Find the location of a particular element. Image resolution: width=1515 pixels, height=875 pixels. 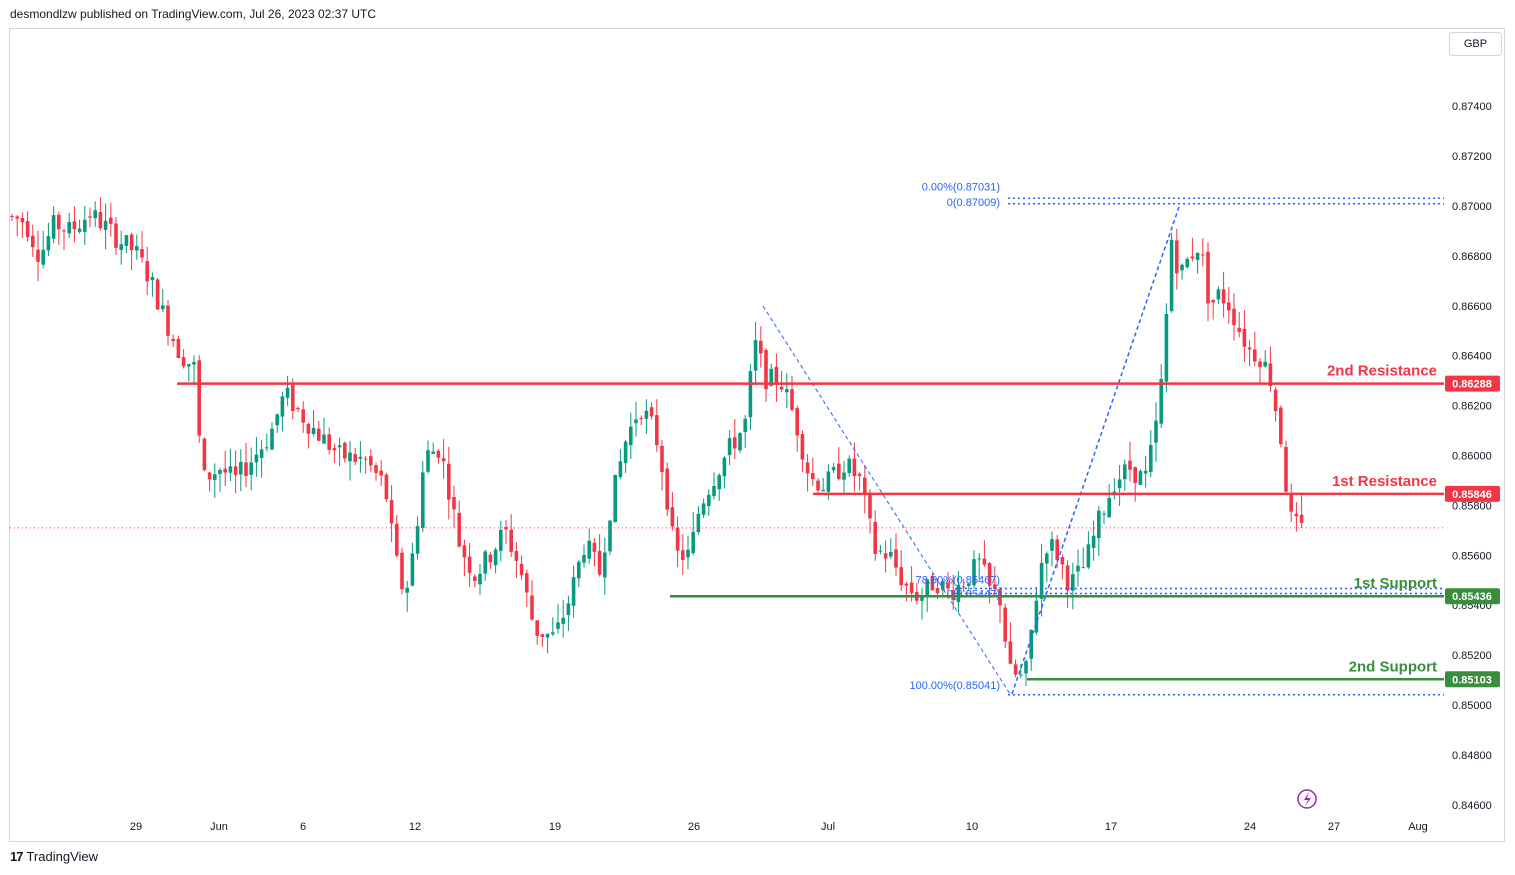

x-axis-tick: Jul is located at coordinates (828, 827).